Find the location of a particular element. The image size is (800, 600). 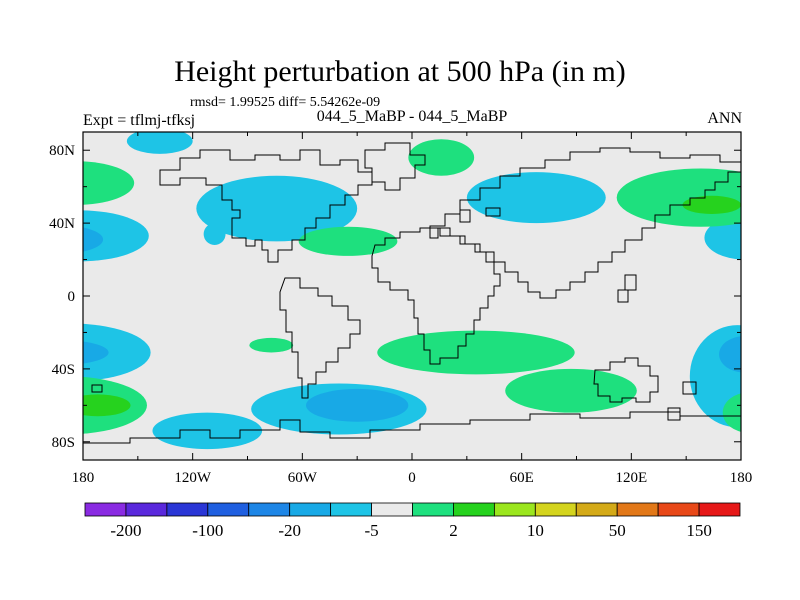

coastline-africa is located at coordinates (436, 296).